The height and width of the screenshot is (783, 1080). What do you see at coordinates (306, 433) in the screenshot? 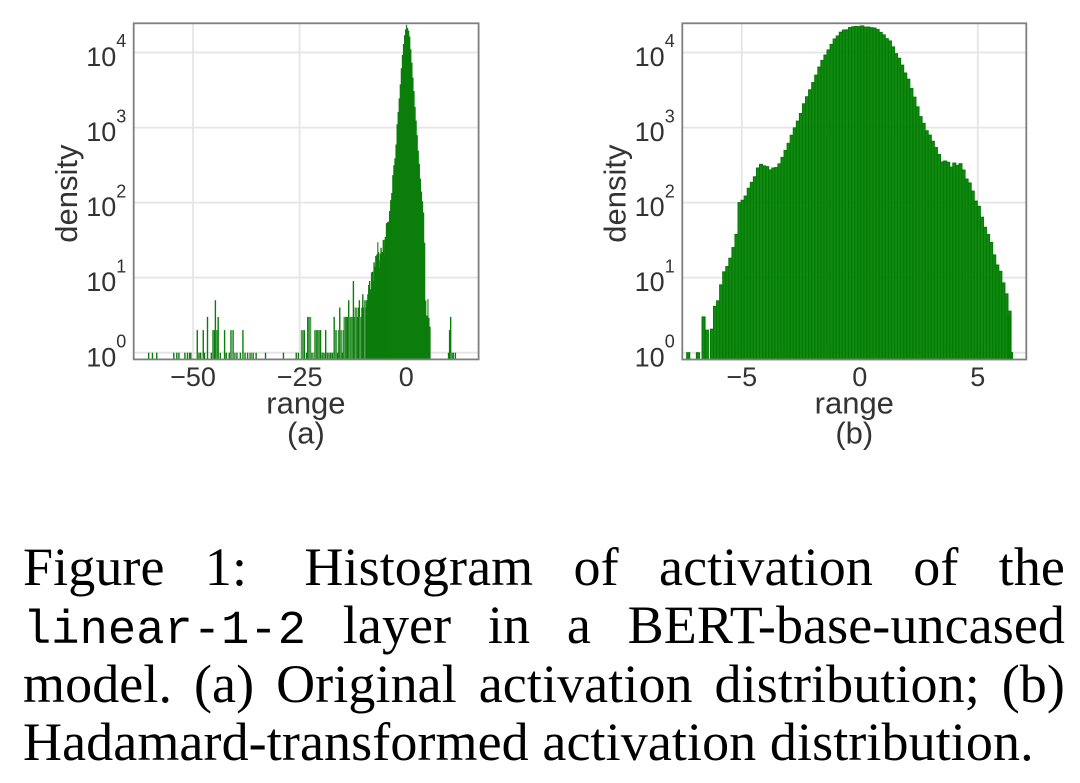
I see `svg-text: (a)` at bounding box center [306, 433].